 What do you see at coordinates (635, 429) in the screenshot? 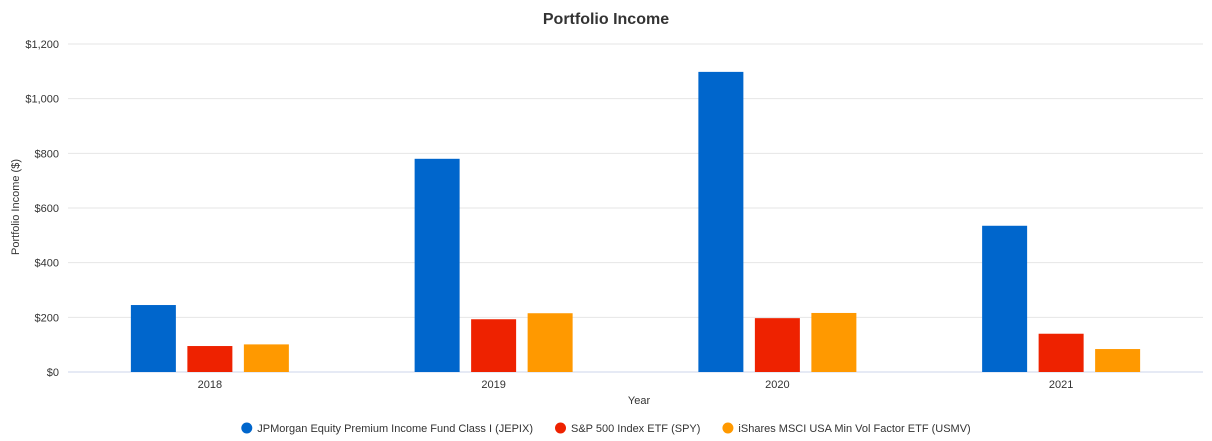
I see `legend-label: S&P 500 Index ETF (SPY)` at bounding box center [635, 429].